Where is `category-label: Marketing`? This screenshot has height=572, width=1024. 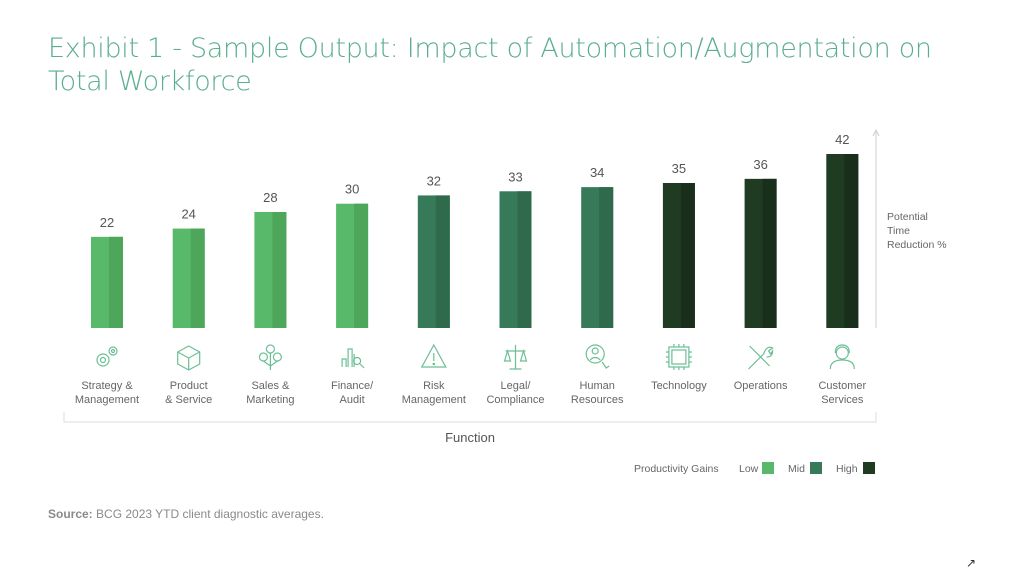 category-label: Marketing is located at coordinates (270, 400).